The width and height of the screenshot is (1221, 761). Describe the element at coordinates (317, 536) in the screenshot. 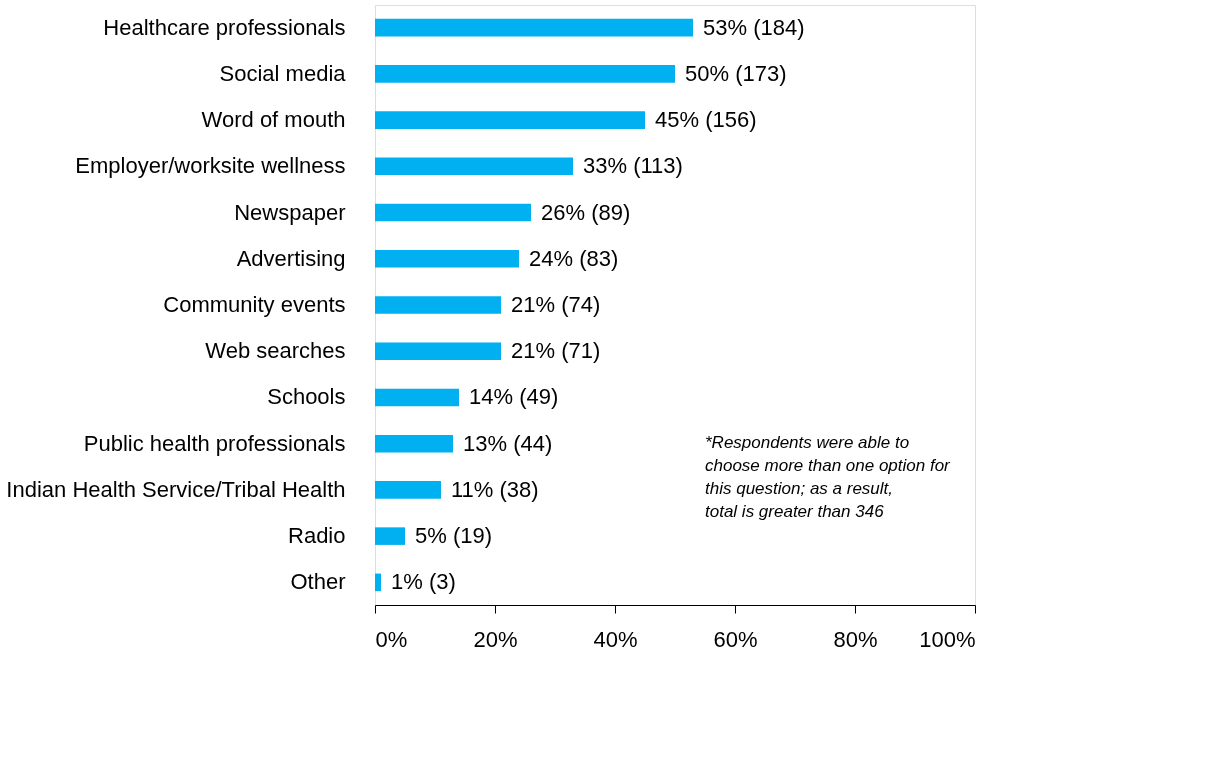

I see `y-tick-label: Radio` at that location.